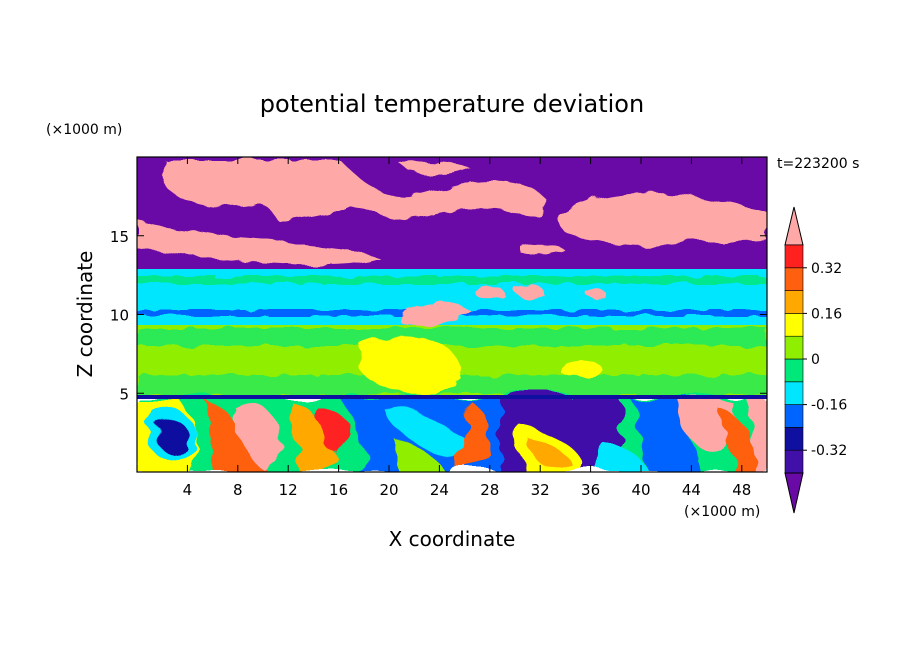  I want to click on upper-warm-patches, so click(452, 213).